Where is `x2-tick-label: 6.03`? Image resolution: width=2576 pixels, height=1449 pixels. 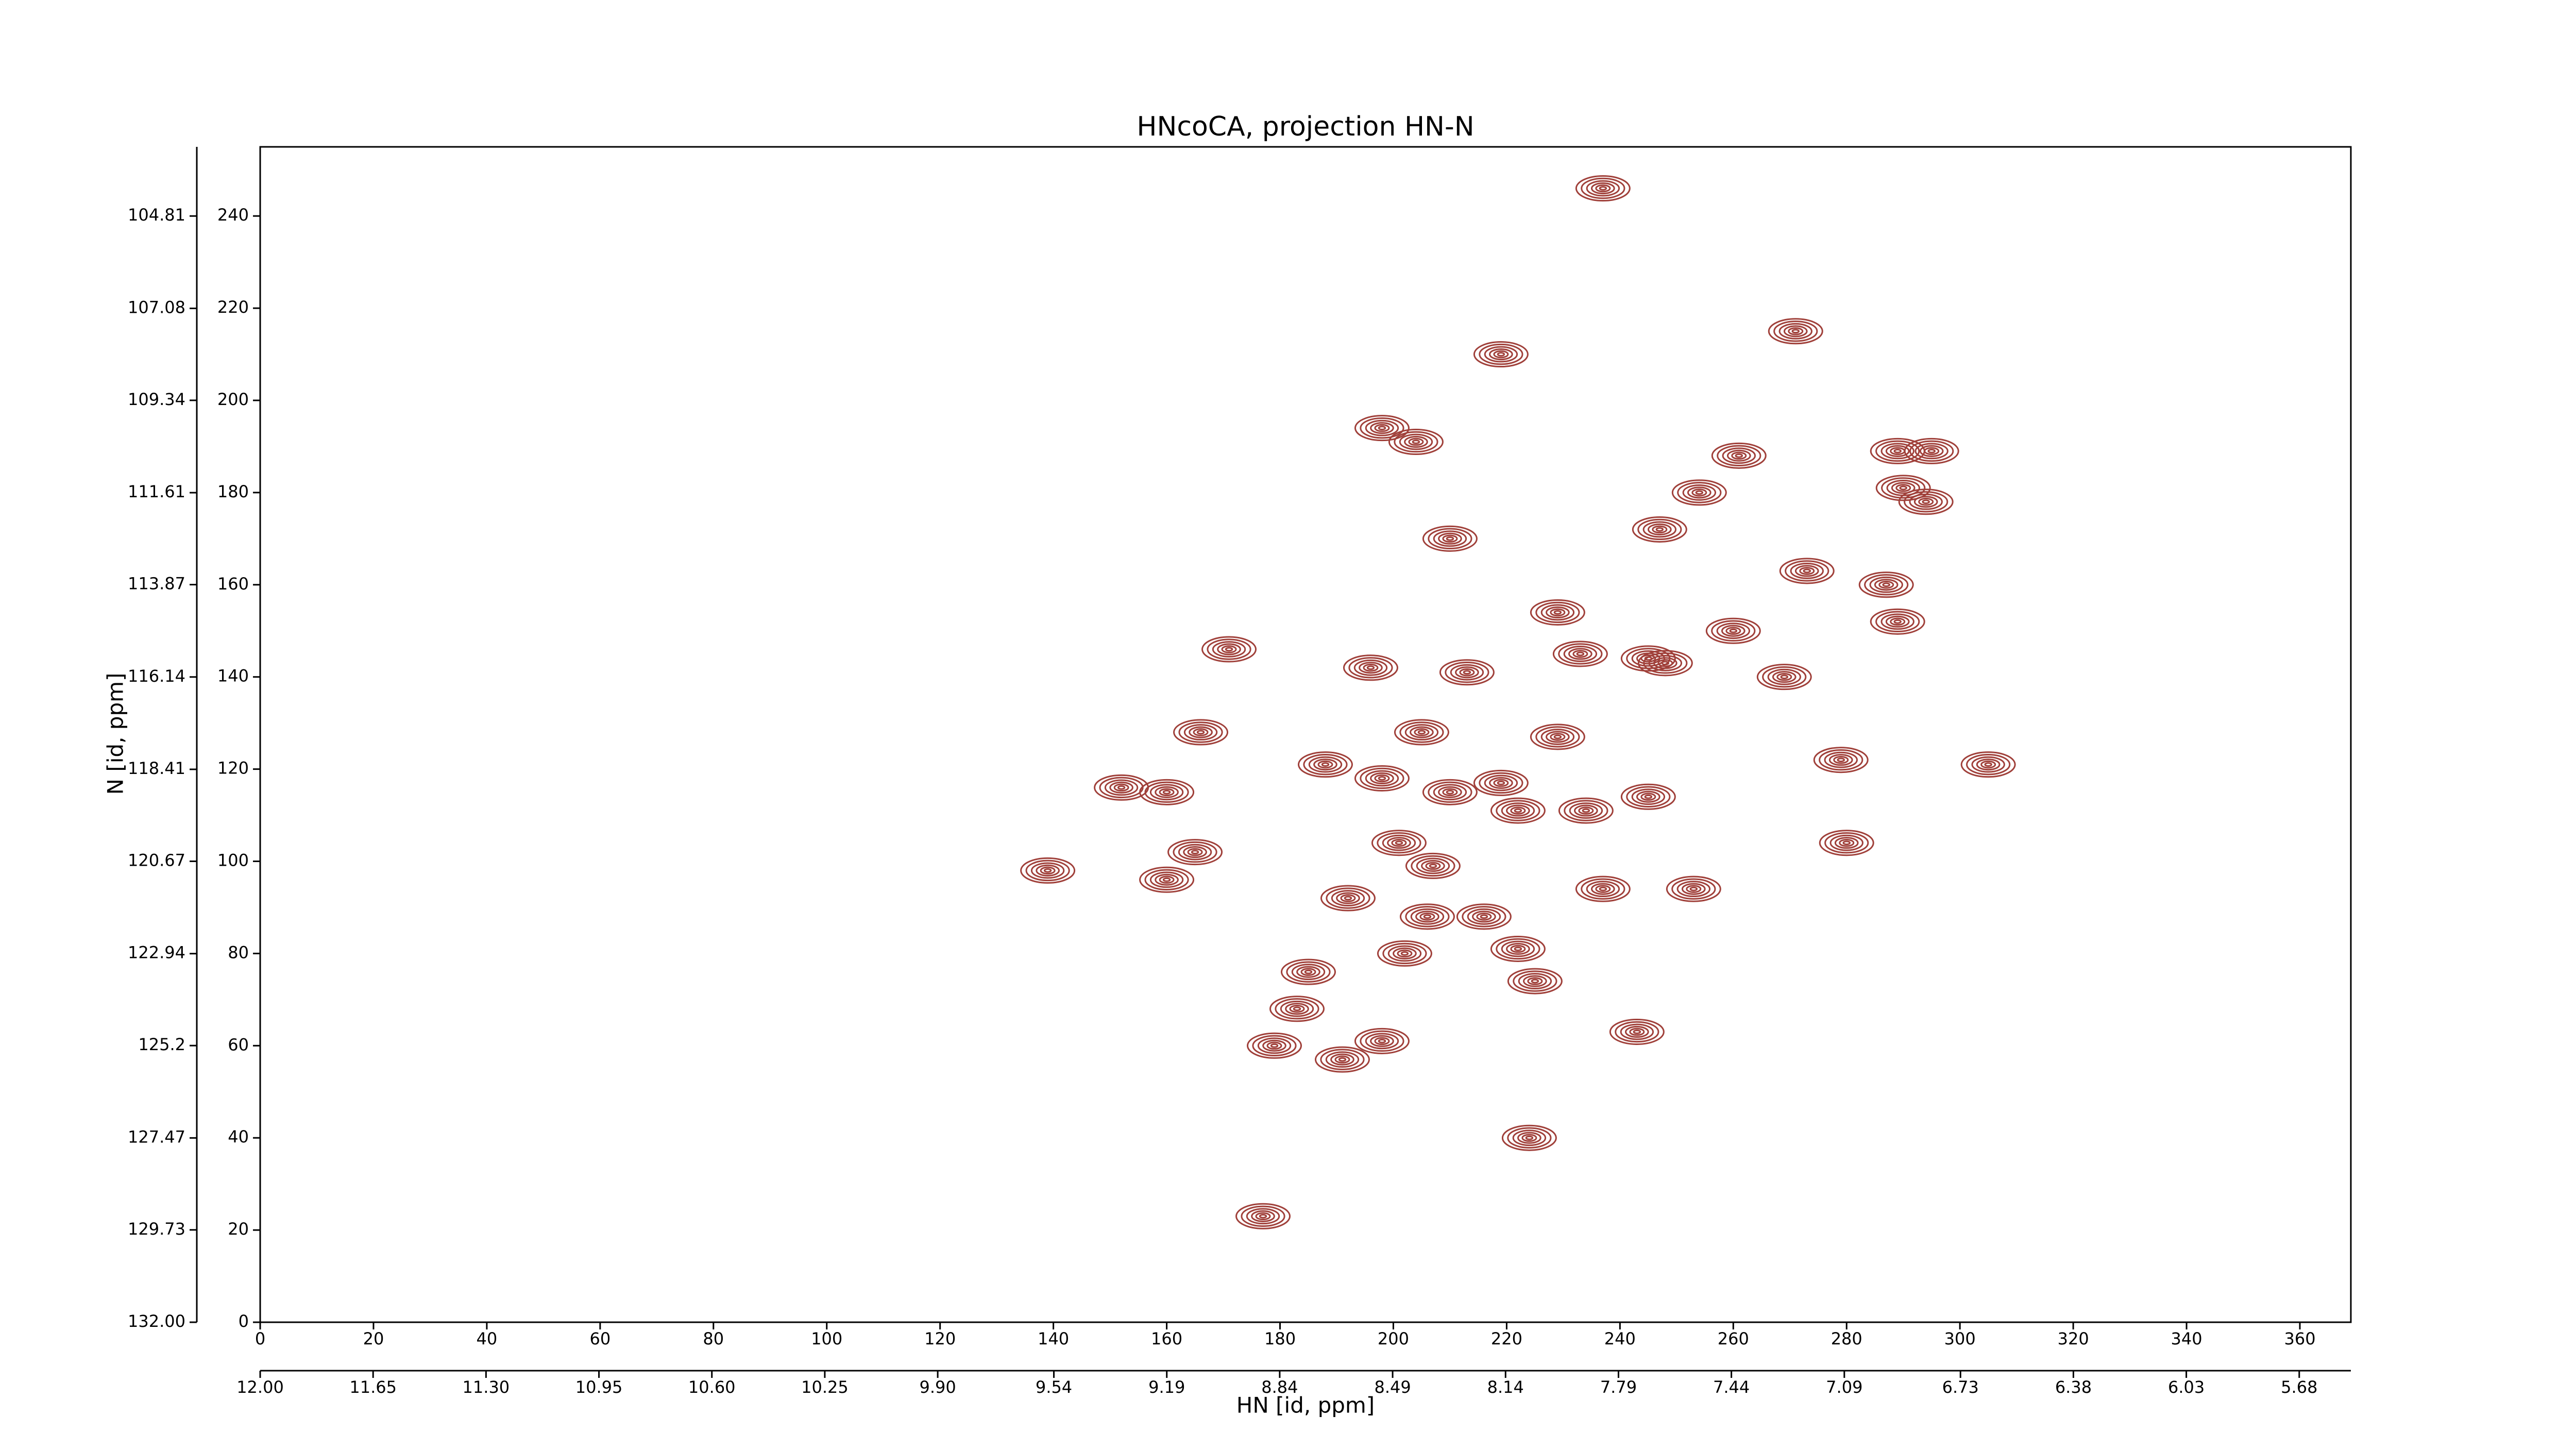 x2-tick-label: 6.03 is located at coordinates (2186, 1387).